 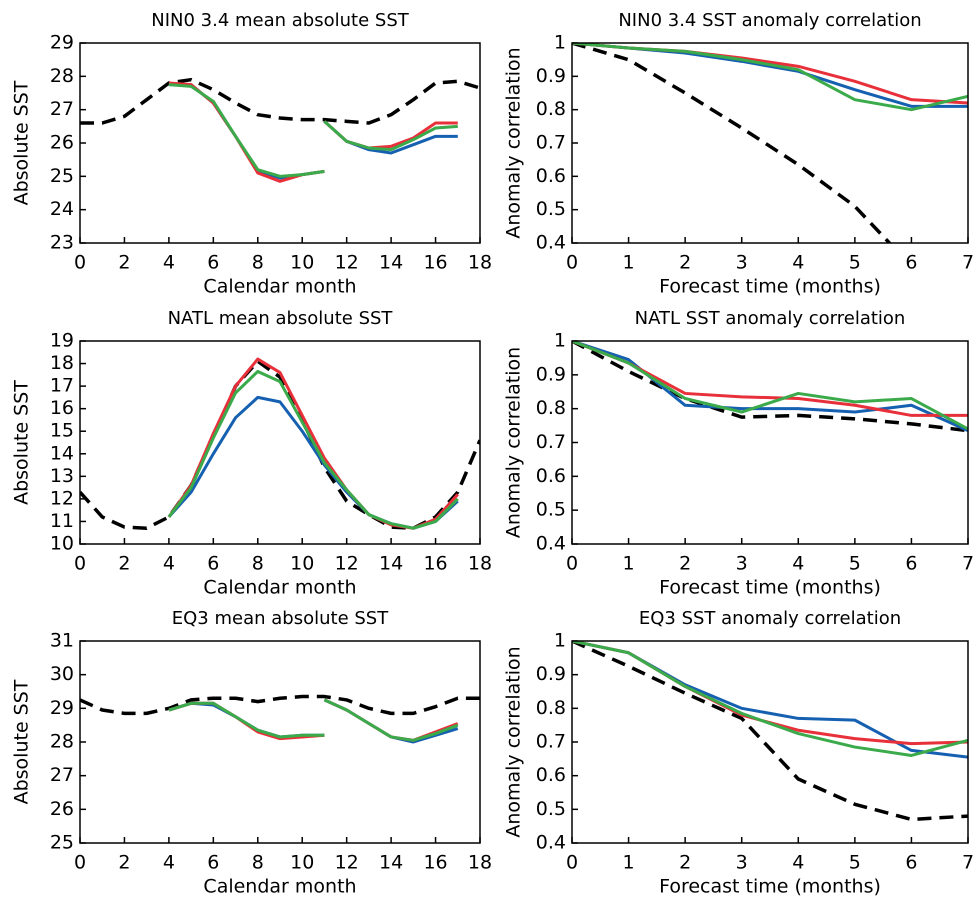 I want to click on panel-title: NATL mean absolute SST, so click(x=281, y=318).